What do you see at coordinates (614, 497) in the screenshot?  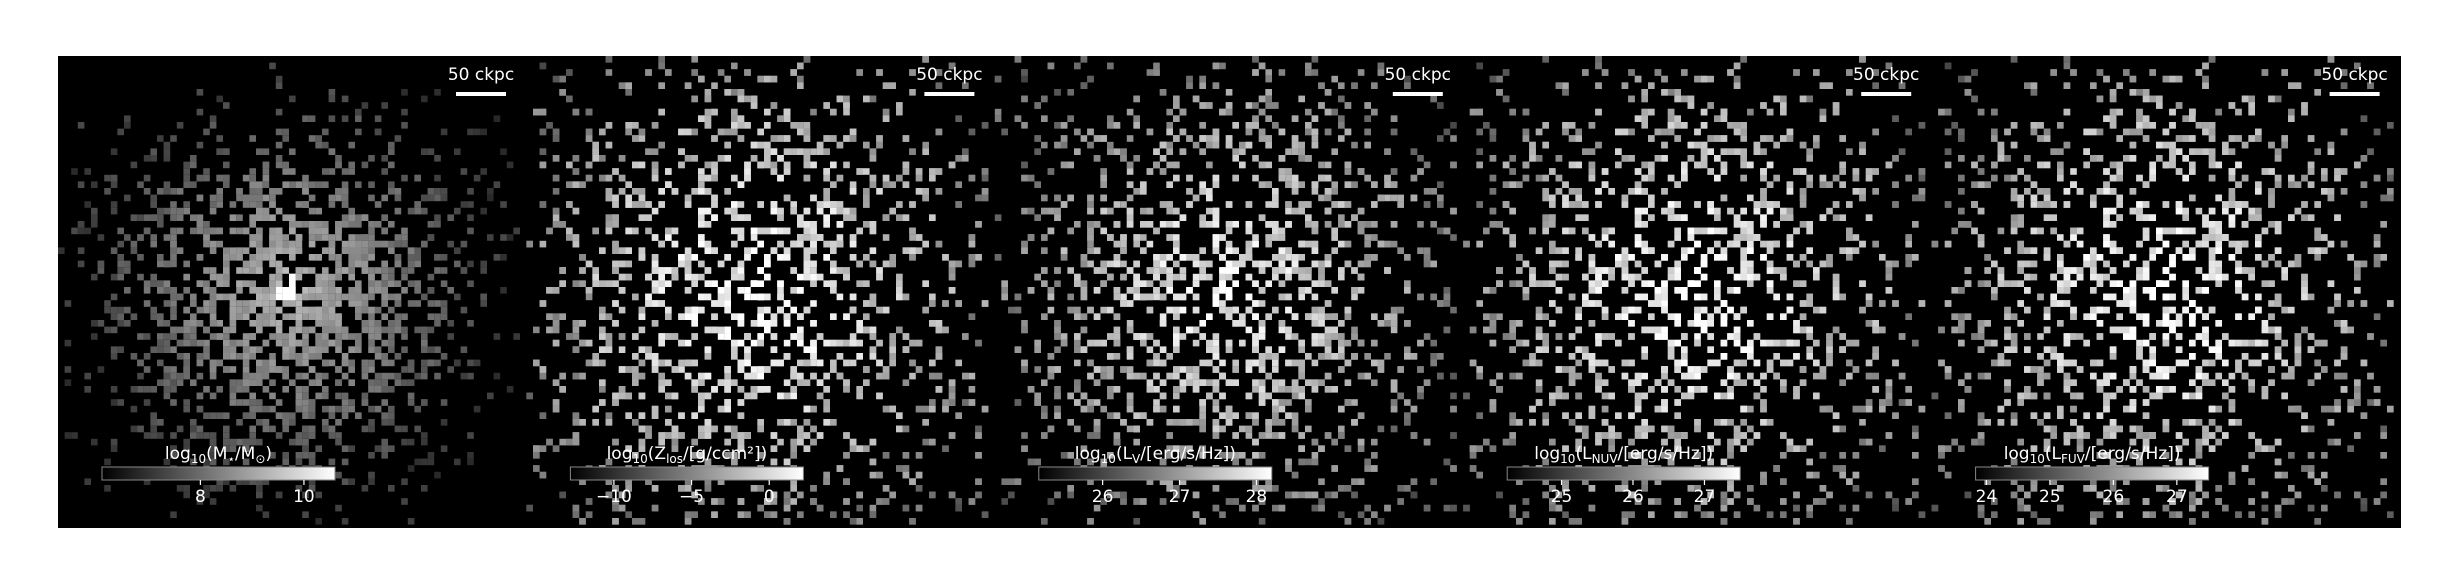 I see `colorbar-tick-label: −10` at bounding box center [614, 497].